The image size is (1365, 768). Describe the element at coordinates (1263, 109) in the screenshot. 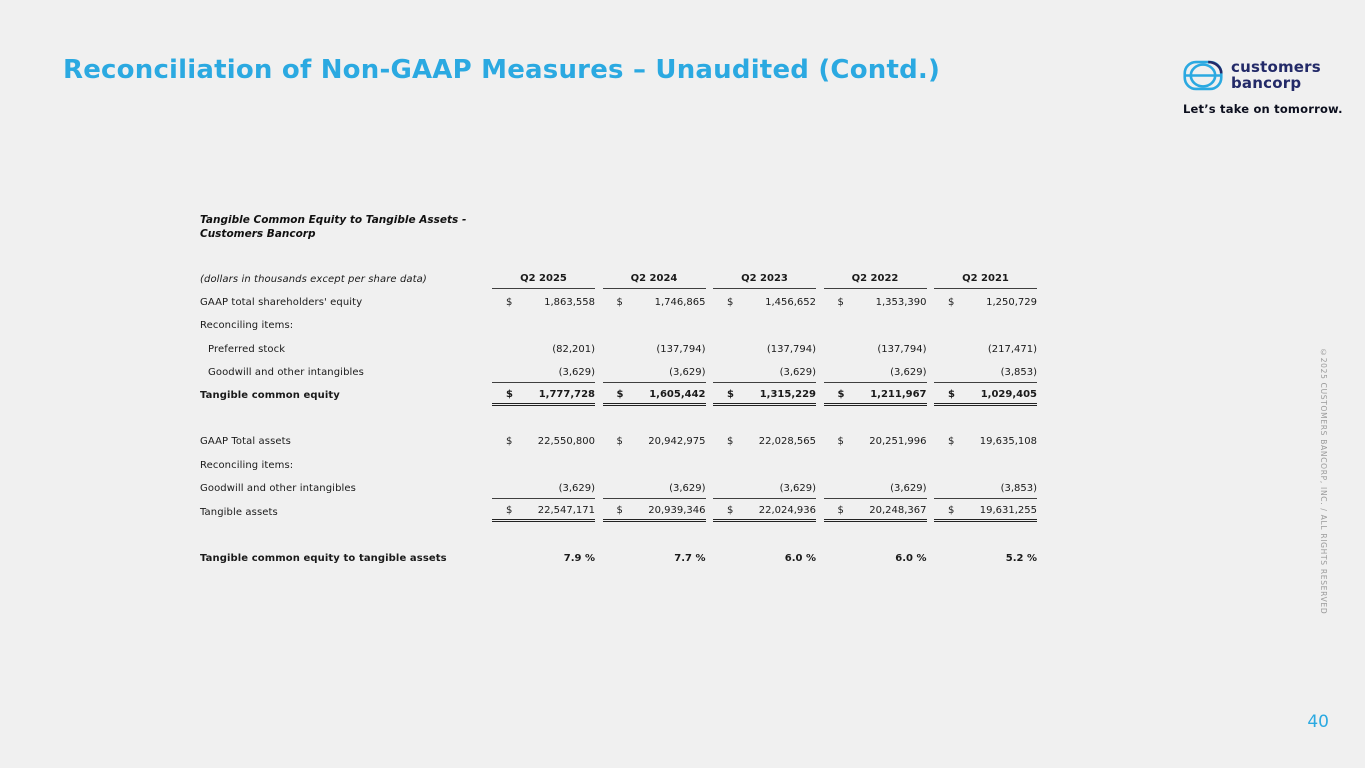

I see `logo-tagline: Let’s take on tomorrow.` at that location.